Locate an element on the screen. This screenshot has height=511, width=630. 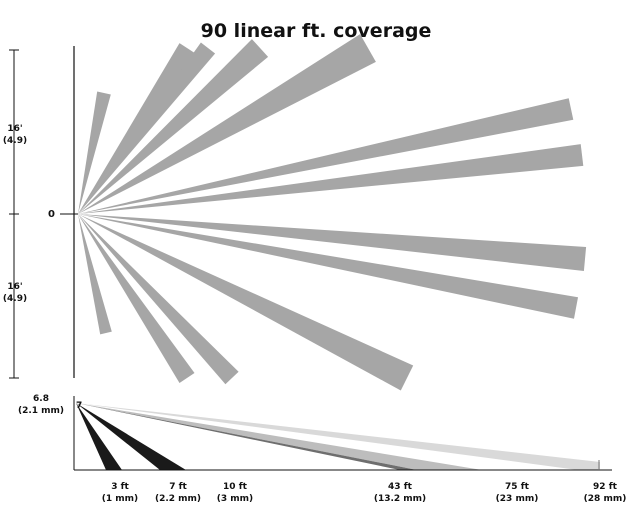
distance-metric-label-4: (13.2 mm) is located at coordinates (400, 499).